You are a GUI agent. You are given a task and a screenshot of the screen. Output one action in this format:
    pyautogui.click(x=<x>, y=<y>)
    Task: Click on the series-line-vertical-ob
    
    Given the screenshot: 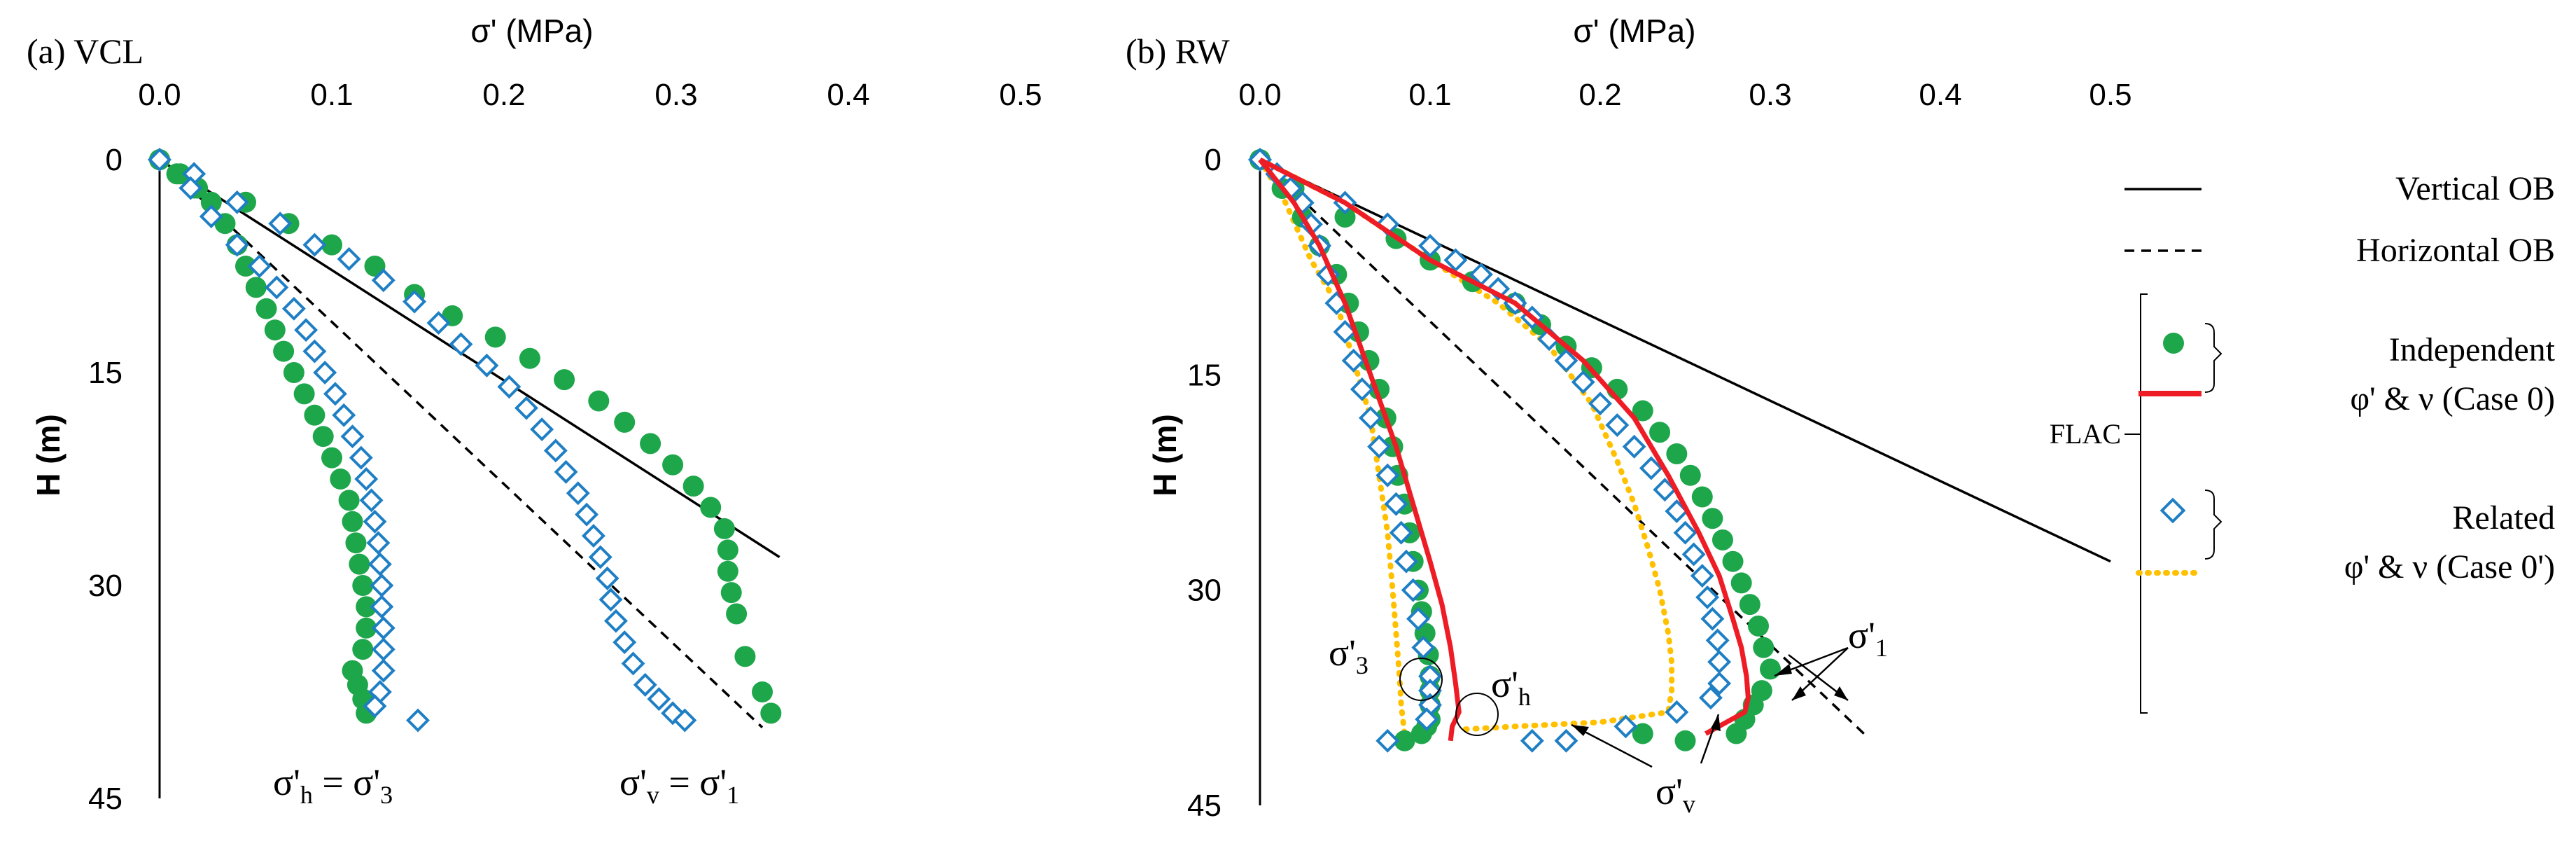 What is the action you would take?
    pyautogui.click(x=469, y=358)
    